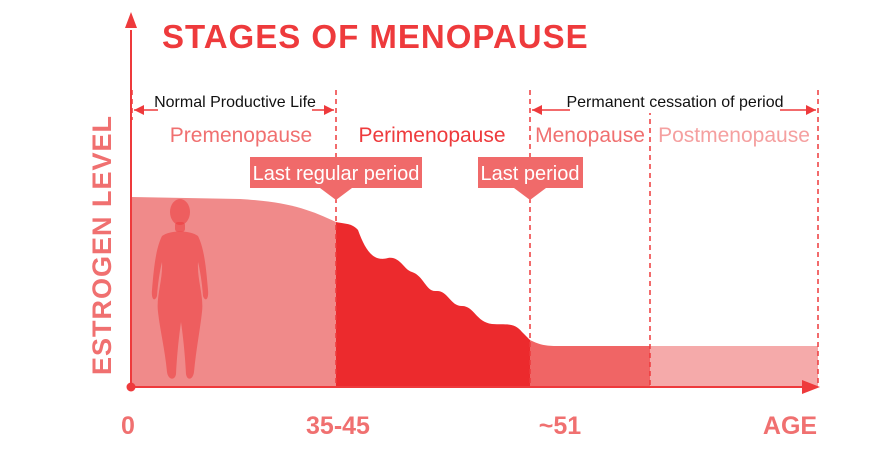 This screenshot has height=450, width=890. Describe the element at coordinates (128, 426) in the screenshot. I see `x-tick-0: 0` at that location.